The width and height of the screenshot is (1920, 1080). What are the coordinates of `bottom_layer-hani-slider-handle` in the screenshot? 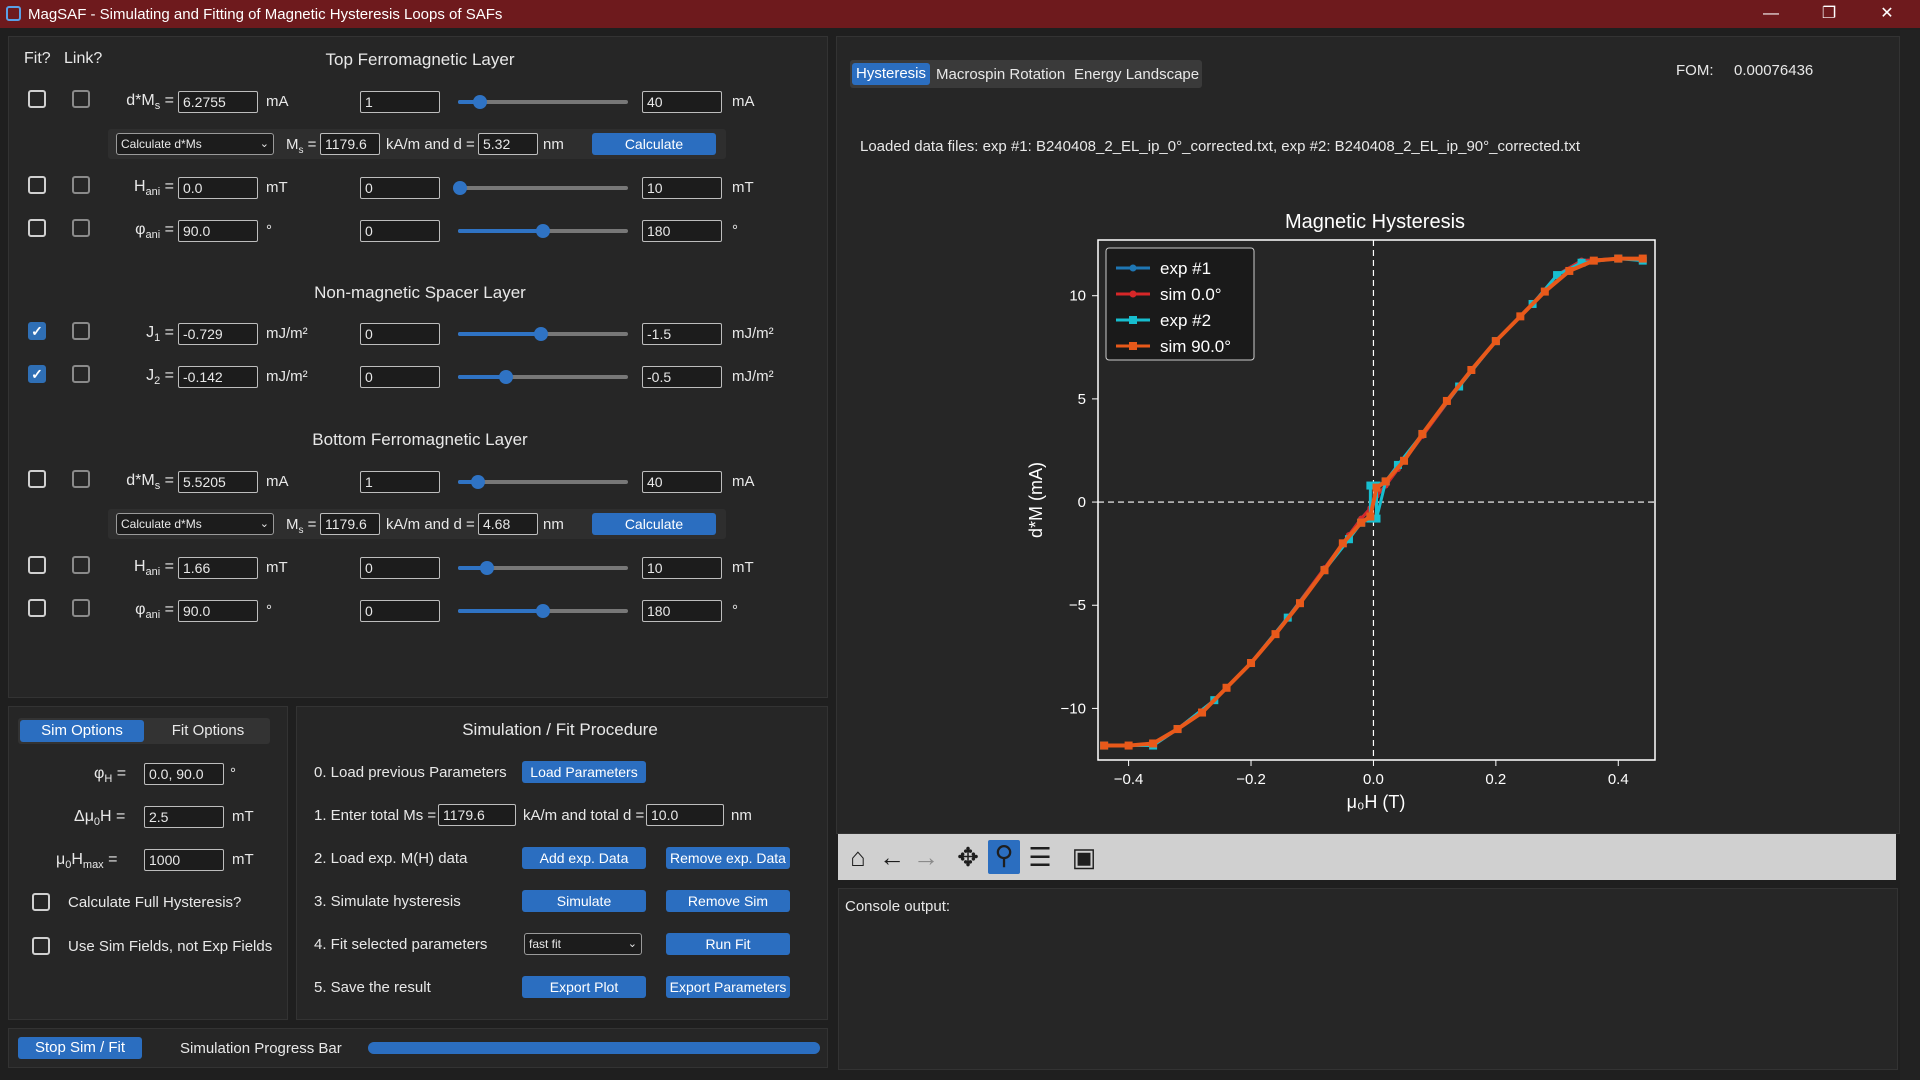 It's located at (486, 568).